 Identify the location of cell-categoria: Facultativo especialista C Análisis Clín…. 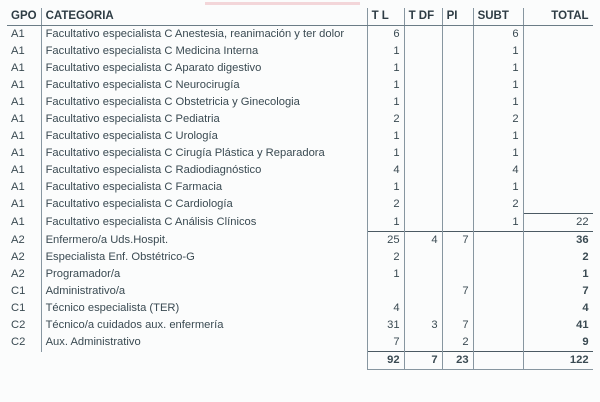
(204, 222).